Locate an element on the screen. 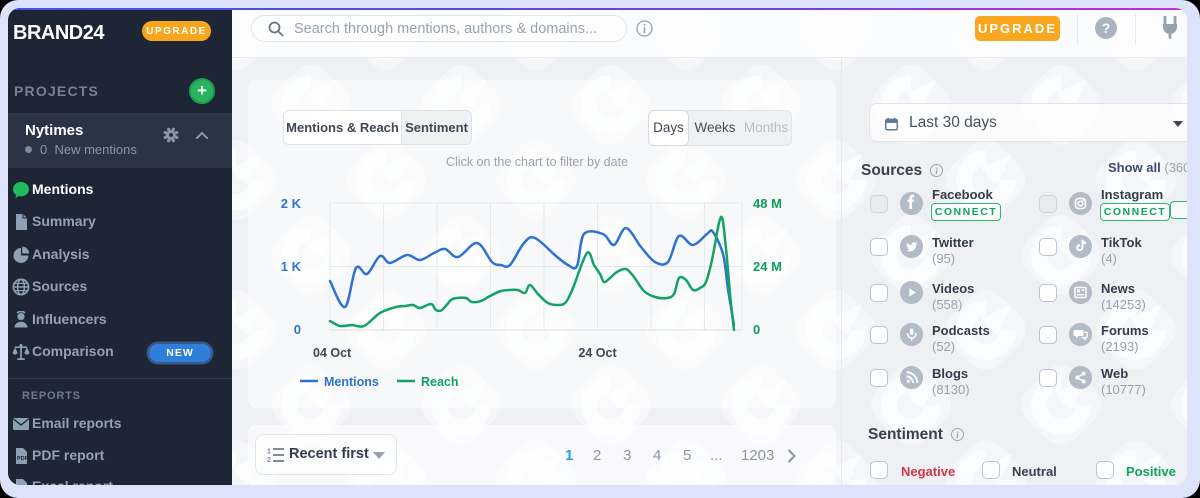  svg-text: 24 Oct is located at coordinates (597, 353).